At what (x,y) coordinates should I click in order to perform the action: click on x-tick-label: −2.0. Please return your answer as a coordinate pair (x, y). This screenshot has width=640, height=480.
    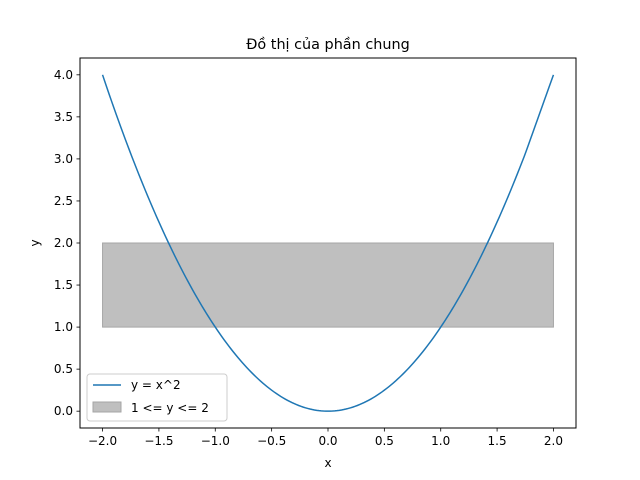
    Looking at the image, I should click on (102, 441).